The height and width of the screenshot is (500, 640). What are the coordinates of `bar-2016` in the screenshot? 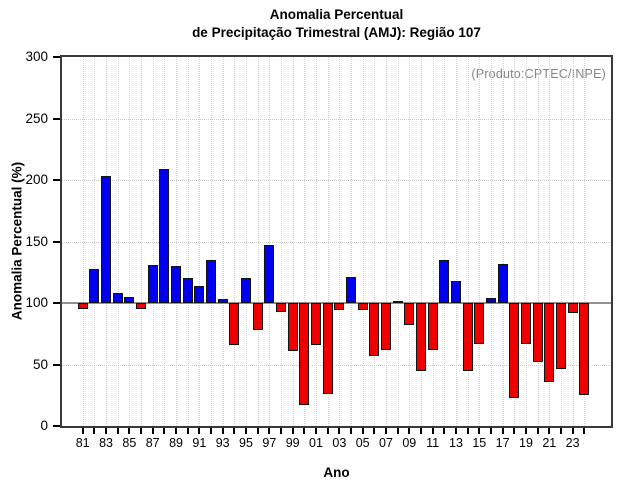 It's located at (490, 300).